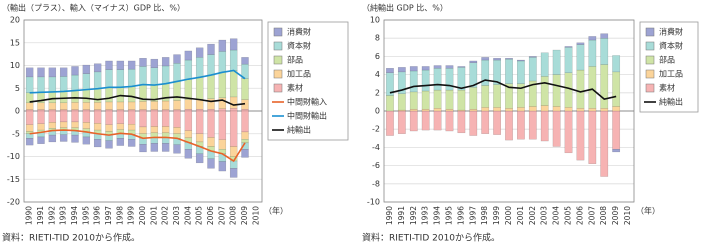  Describe the element at coordinates (544, 215) in the screenshot. I see `x-tick-label: 2003` at that location.